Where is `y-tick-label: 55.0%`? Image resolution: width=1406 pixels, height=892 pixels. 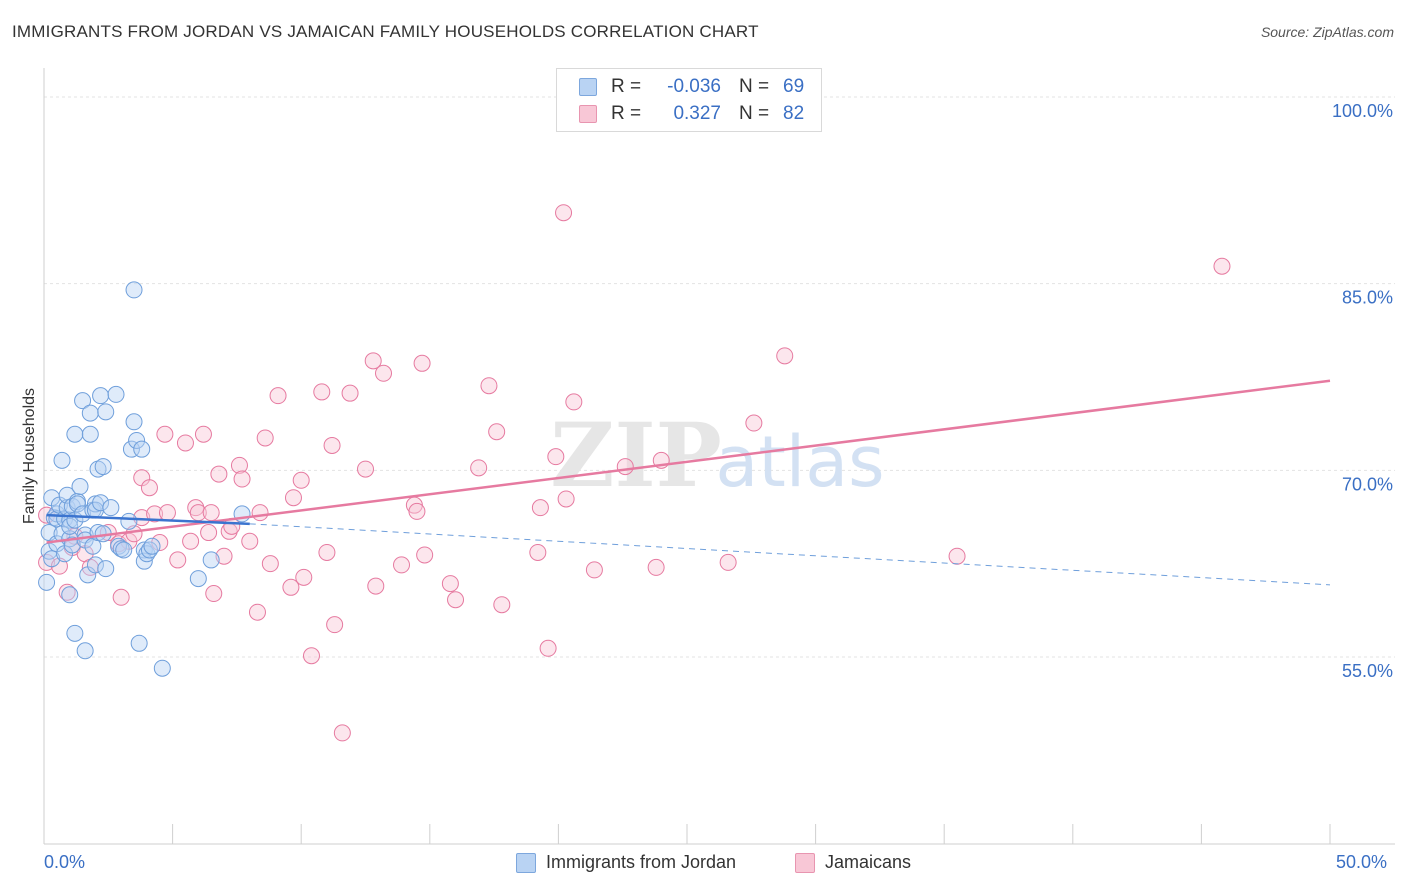 y-tick-label: 55.0% is located at coordinates (1367, 671).